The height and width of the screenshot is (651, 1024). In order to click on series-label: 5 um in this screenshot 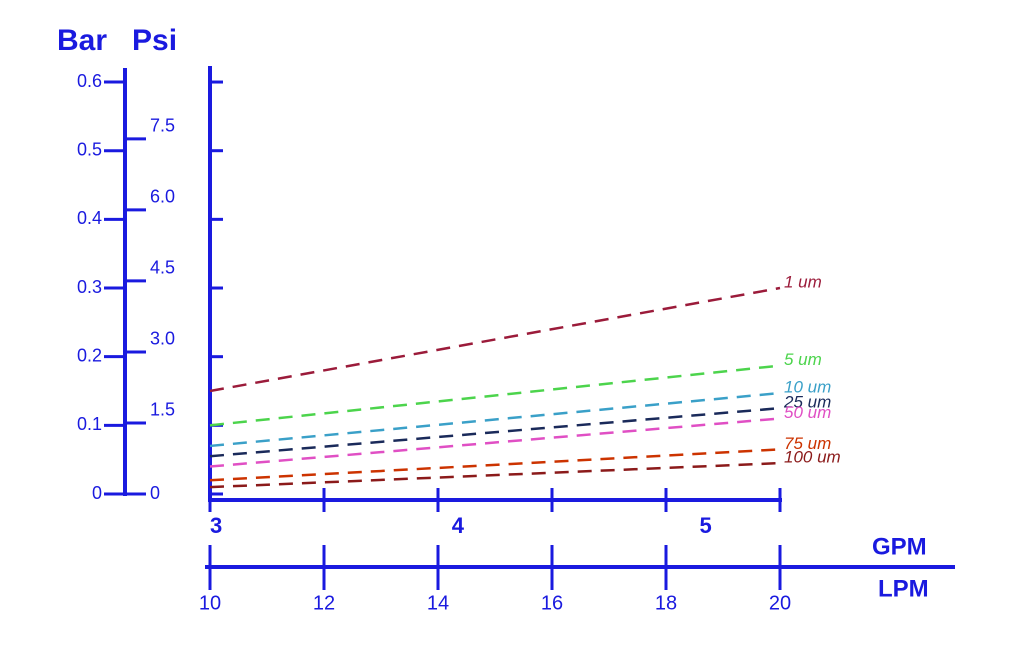, I will do `click(803, 359)`.